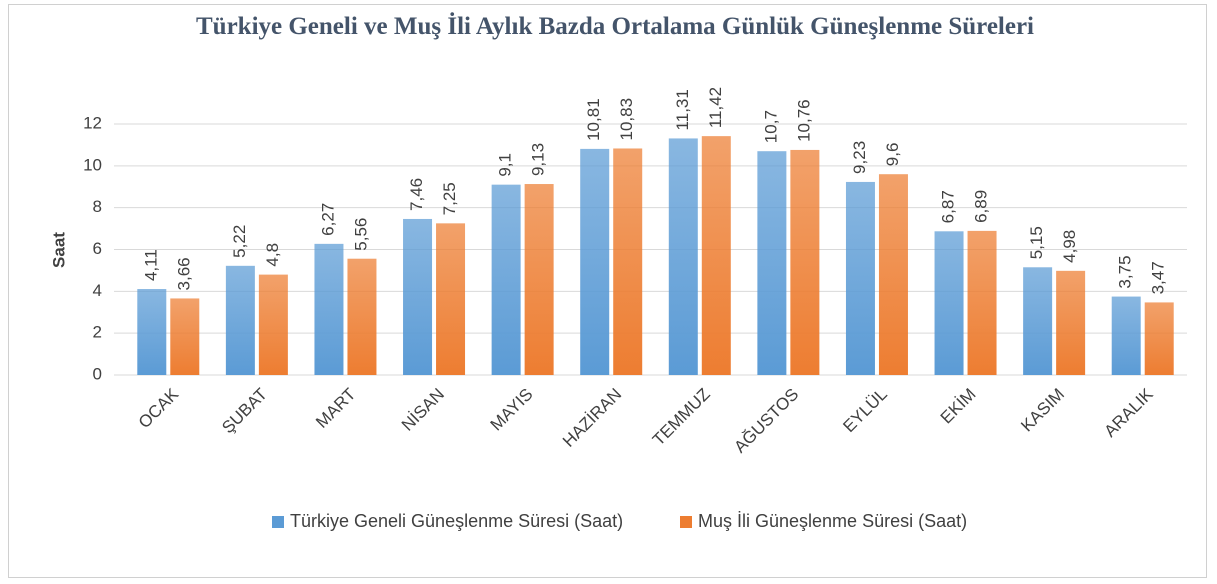 This screenshot has height=584, width=1217. I want to click on value-label: 9,13, so click(538, 159).